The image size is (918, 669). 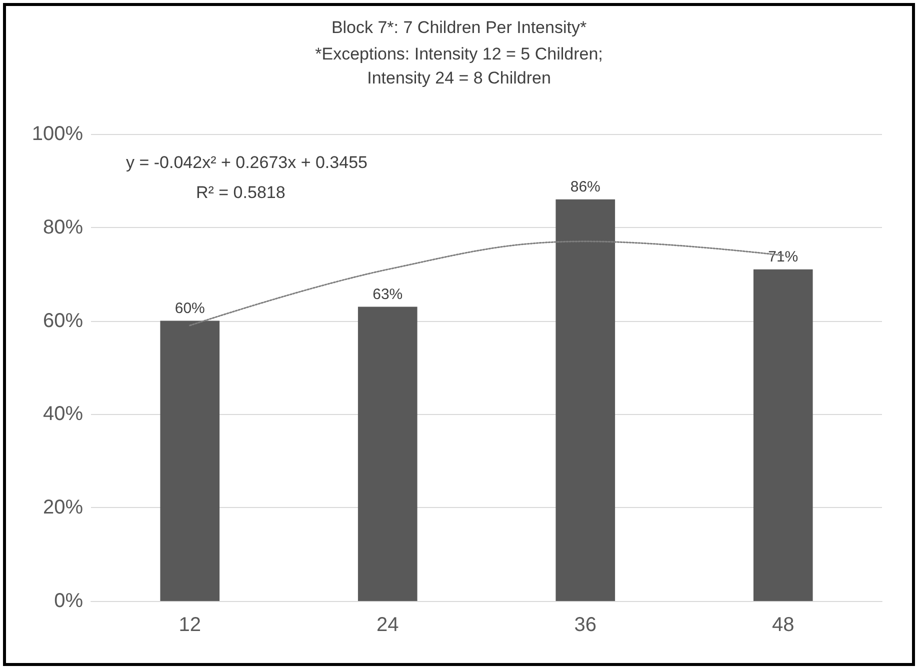 I want to click on y-tick-label: 80%, so click(x=63, y=227).